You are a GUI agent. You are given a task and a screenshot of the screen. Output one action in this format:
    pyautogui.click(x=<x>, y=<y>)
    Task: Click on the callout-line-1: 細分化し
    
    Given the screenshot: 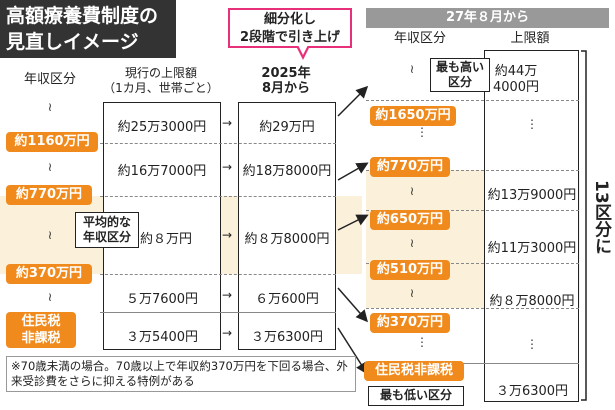 What is the action you would take?
    pyautogui.click(x=289, y=19)
    